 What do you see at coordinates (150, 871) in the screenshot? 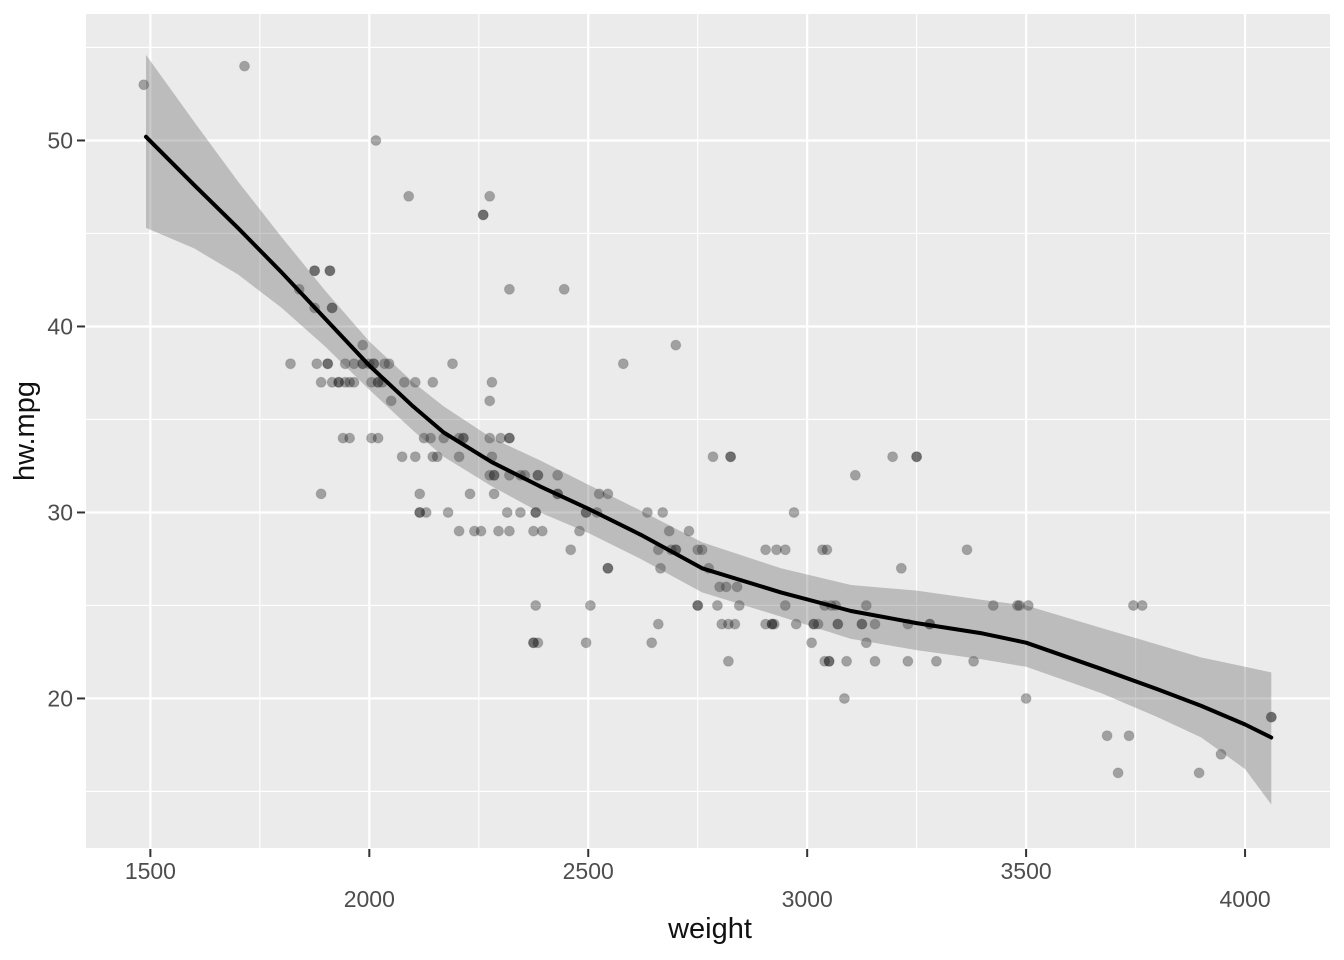
I see `x-axis-tick-label: 1500` at bounding box center [150, 871].